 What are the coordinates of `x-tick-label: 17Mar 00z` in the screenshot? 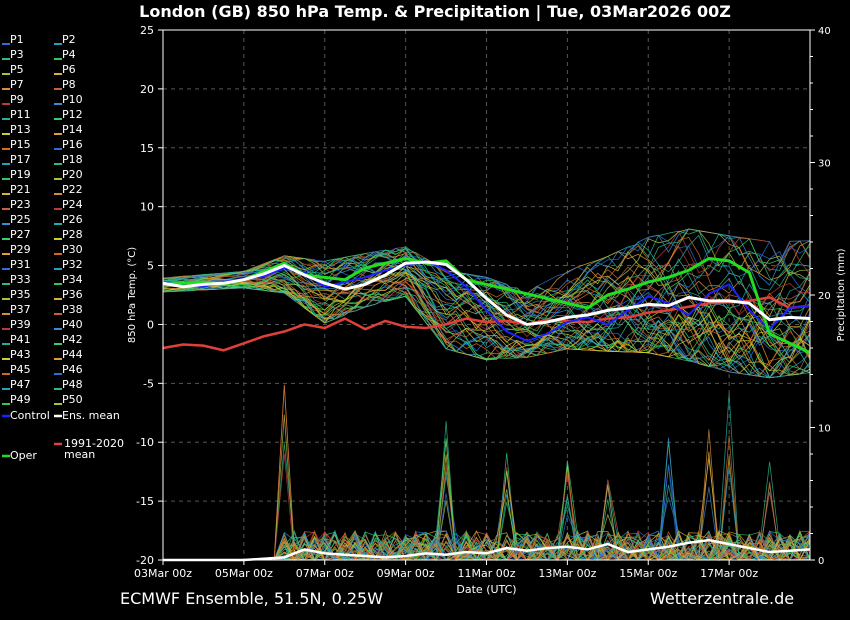 It's located at (729, 573).